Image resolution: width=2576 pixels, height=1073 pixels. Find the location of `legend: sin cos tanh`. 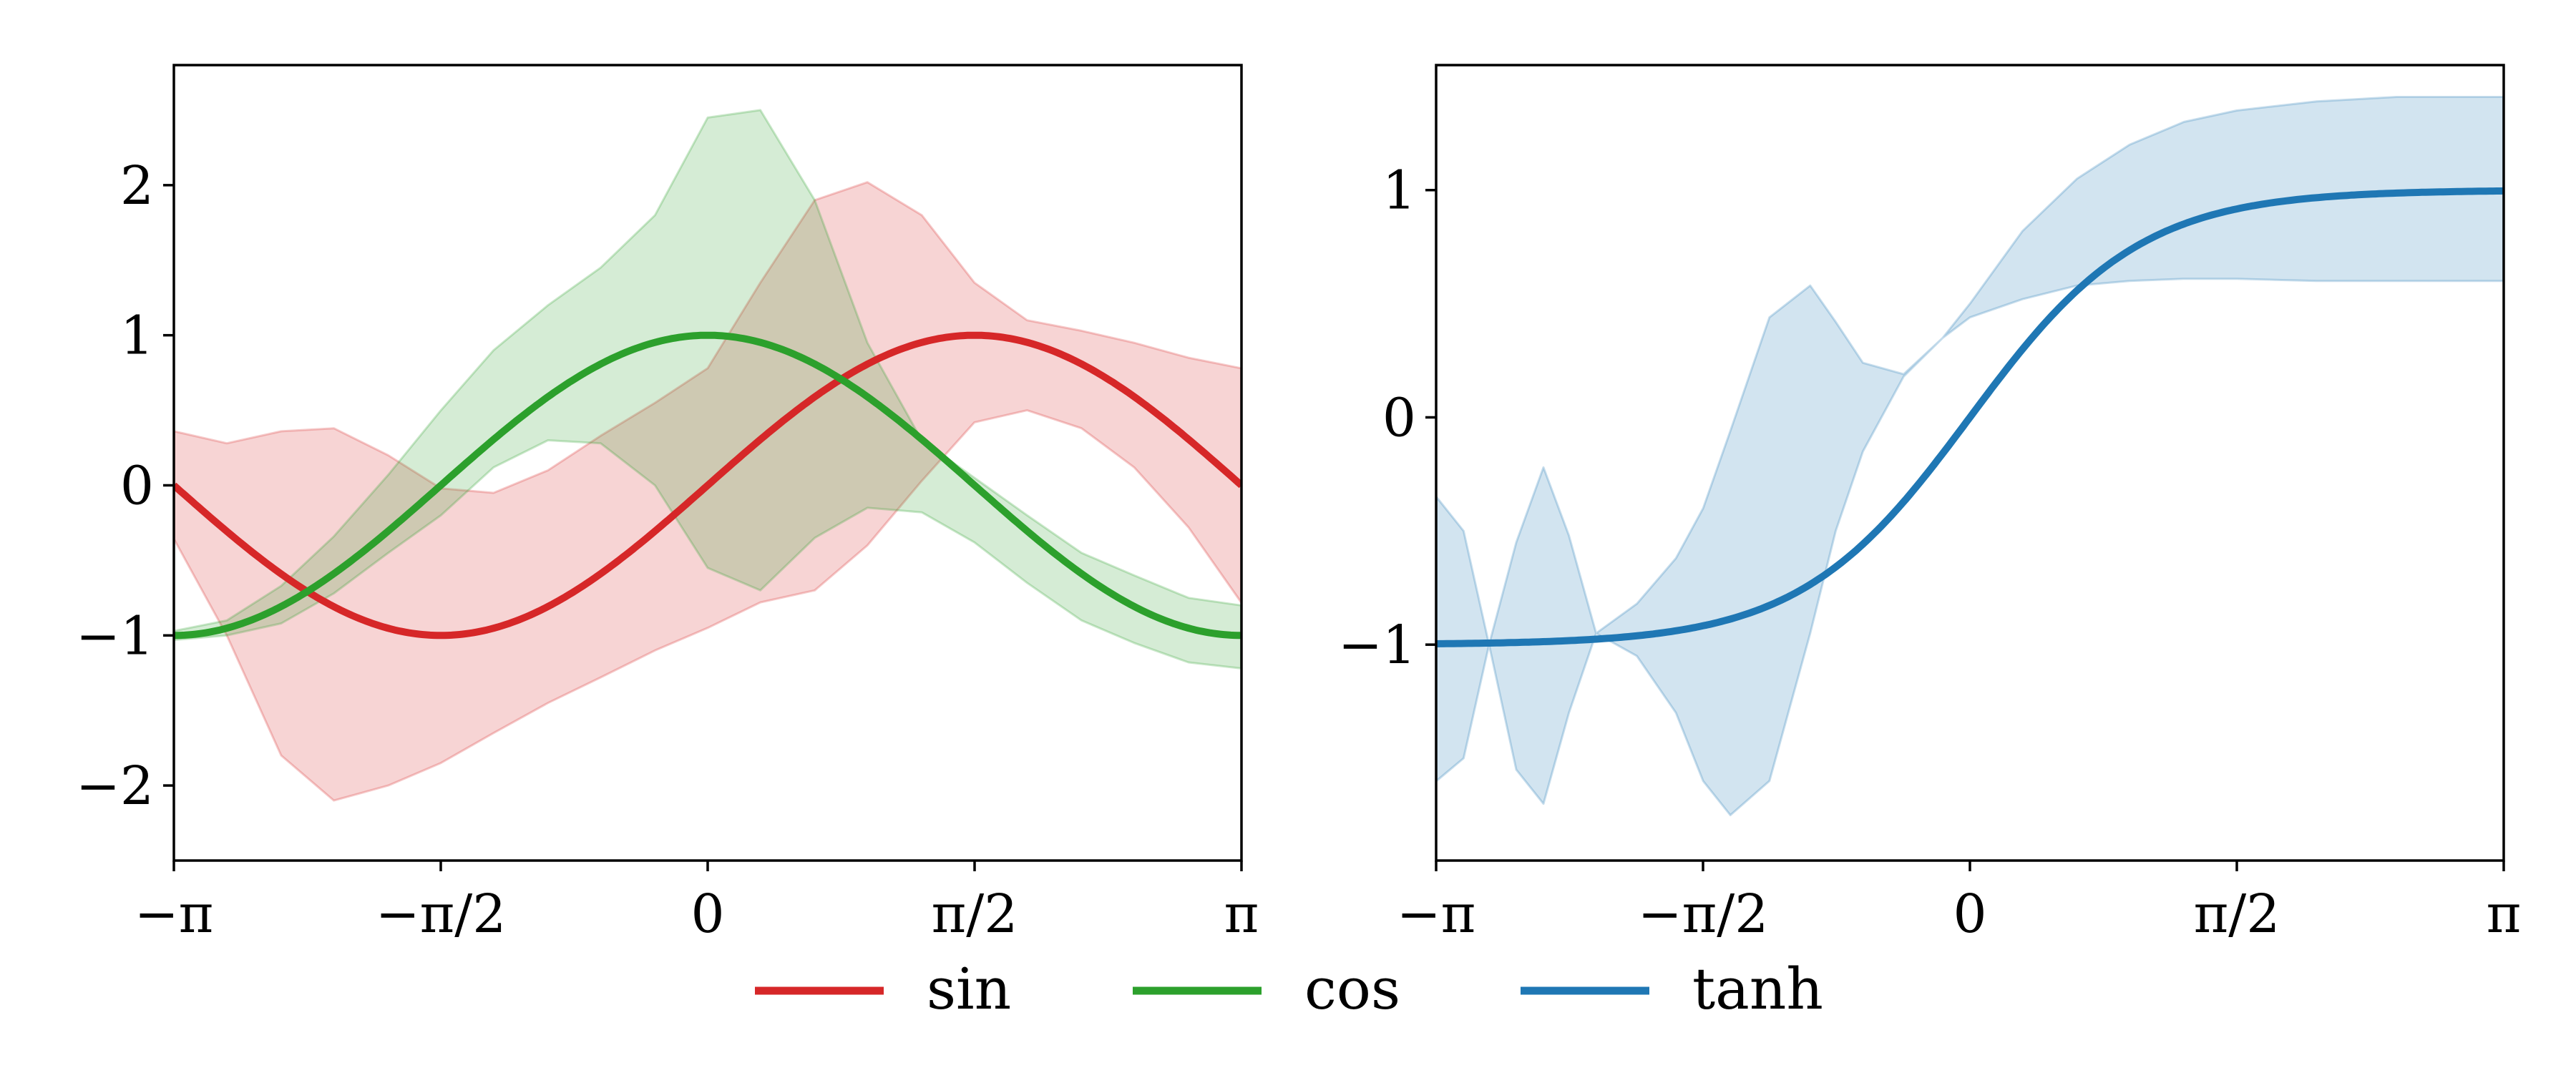

legend: sin cos tanh is located at coordinates (1289, 989).